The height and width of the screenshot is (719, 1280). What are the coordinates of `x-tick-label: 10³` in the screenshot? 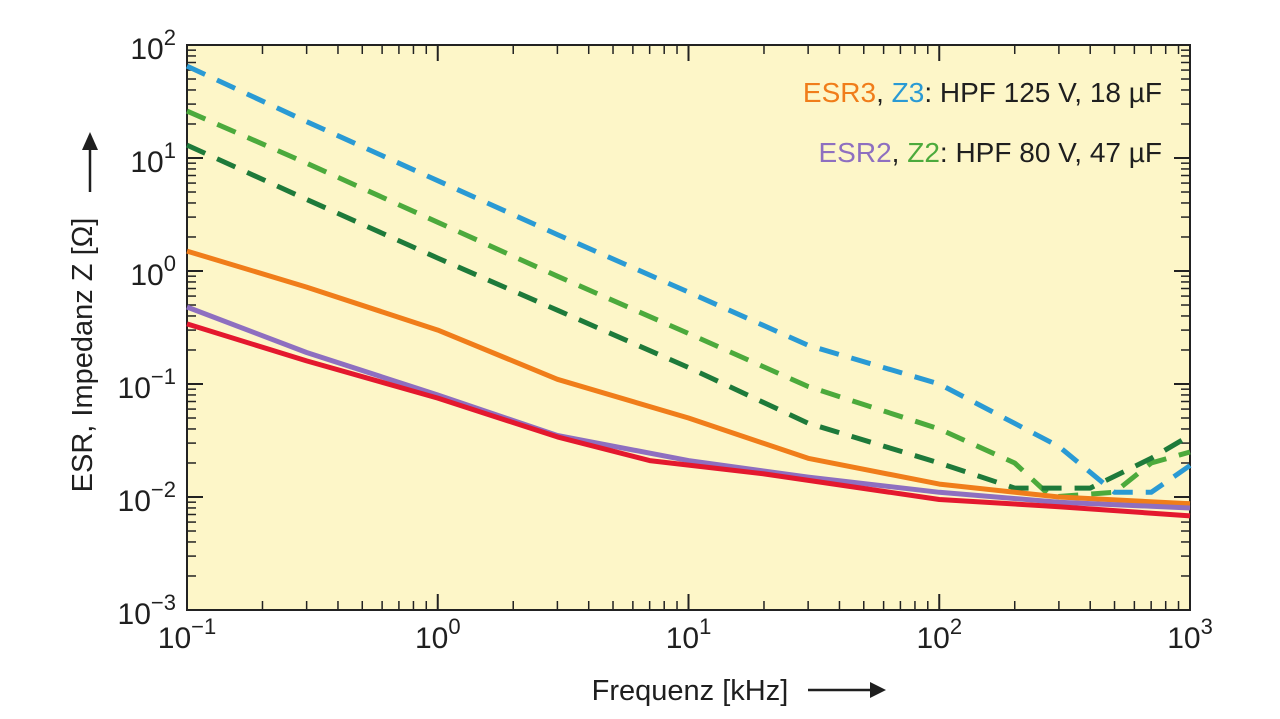 It's located at (1190, 634).